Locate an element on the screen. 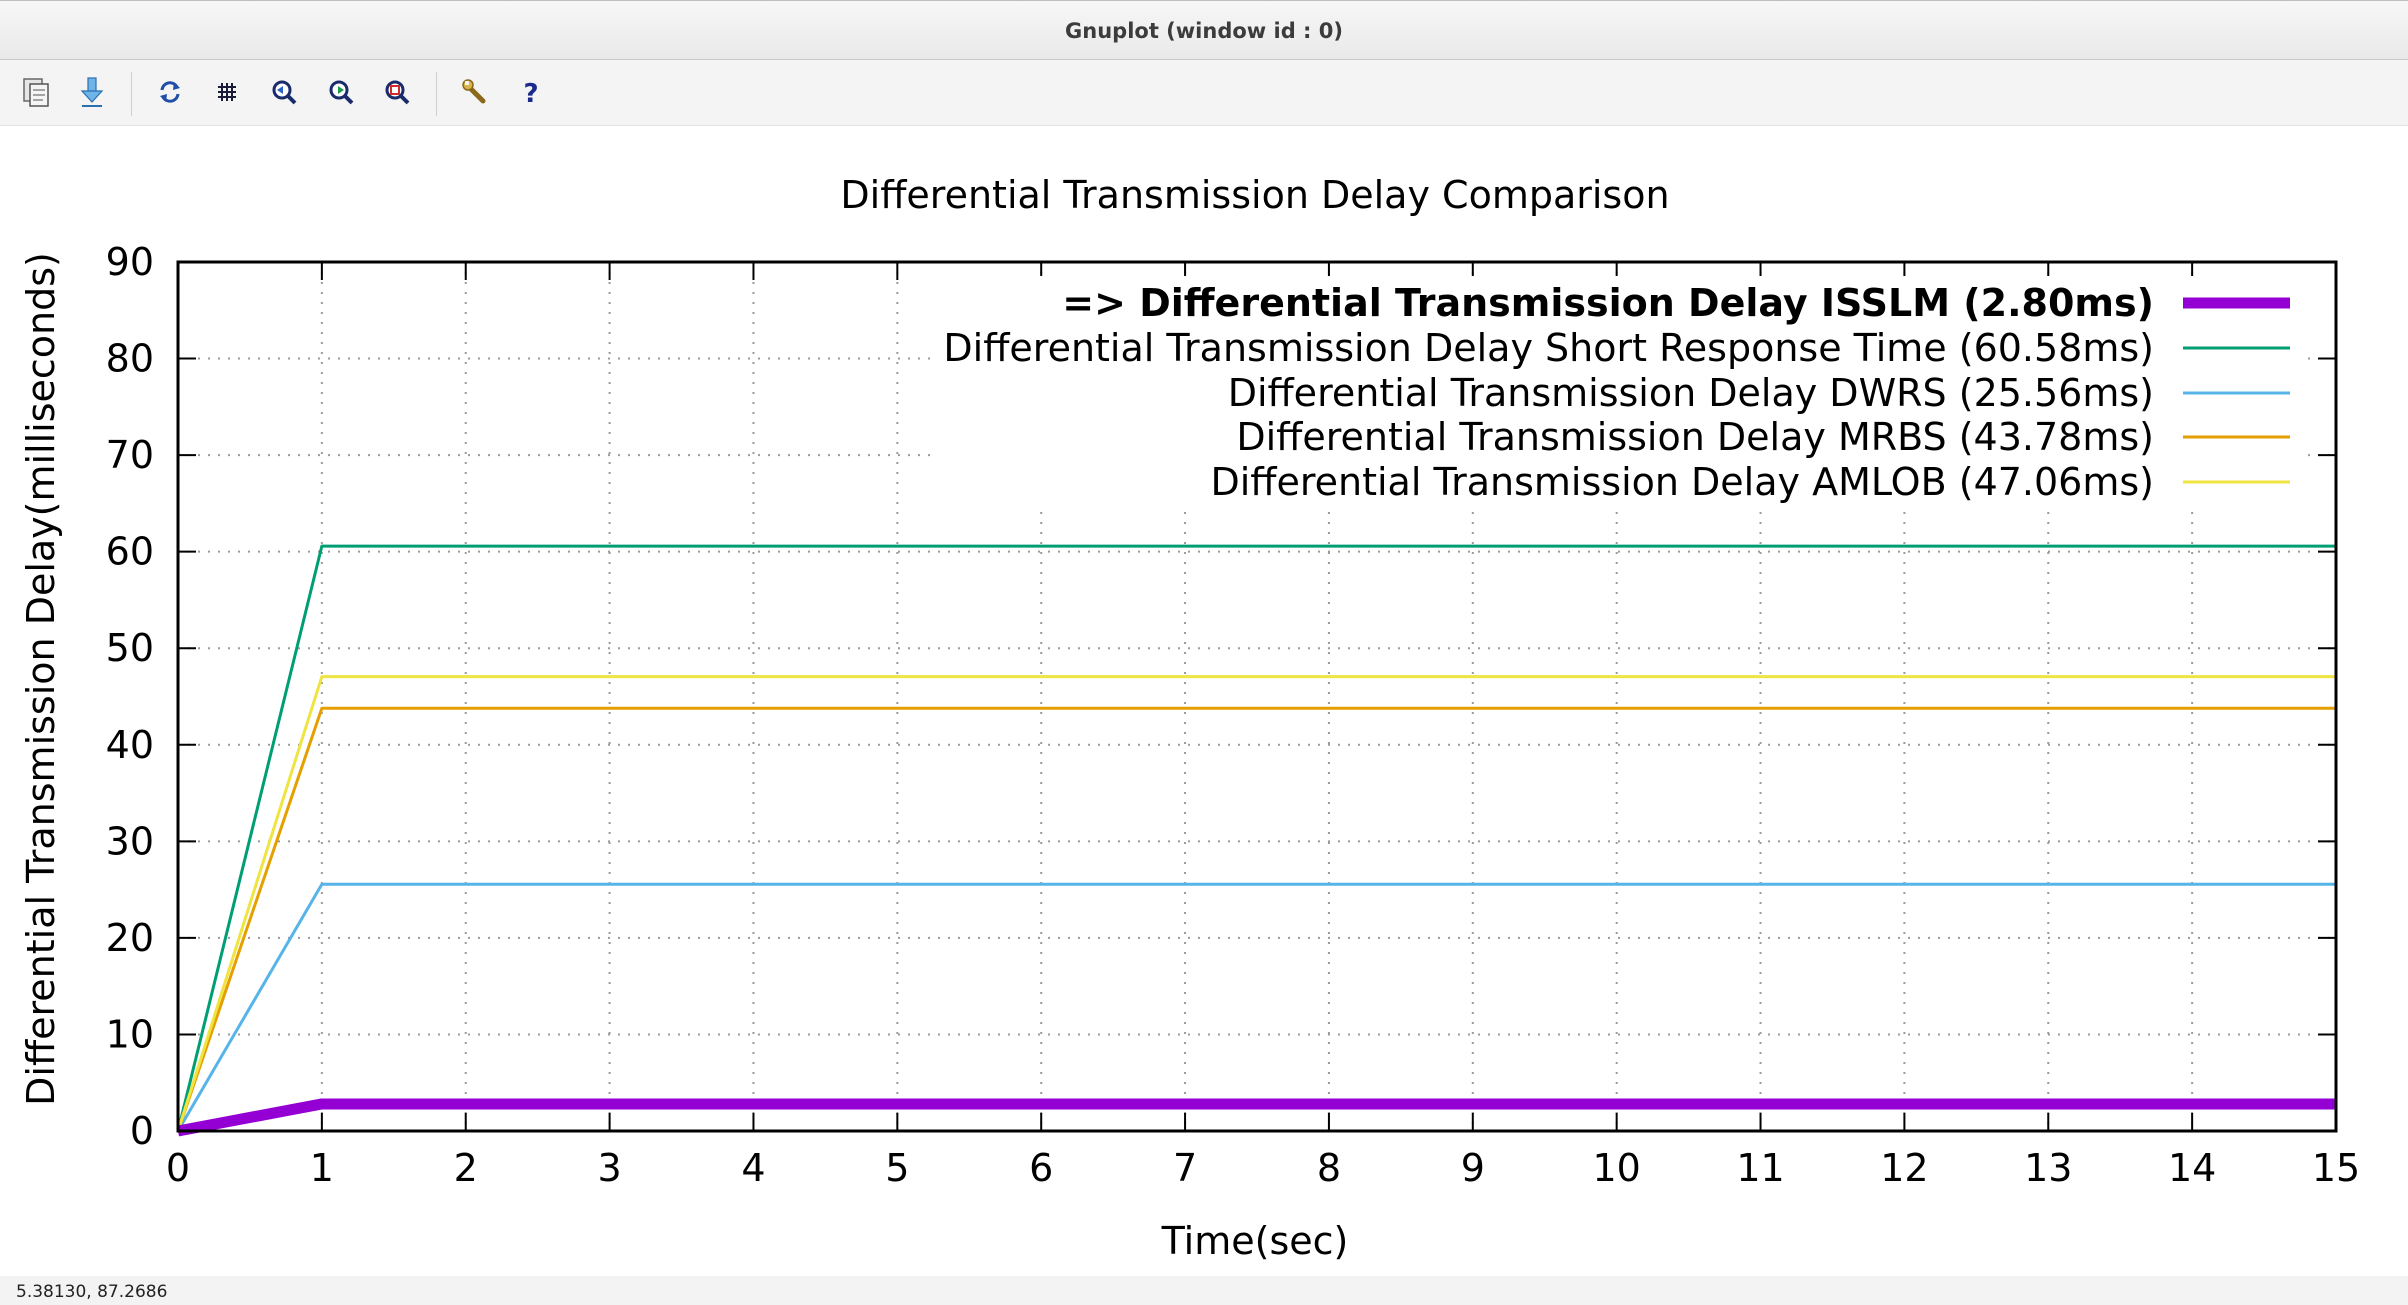 This screenshot has width=2408, height=1305. x-tick-label: 5 is located at coordinates (897, 1168).